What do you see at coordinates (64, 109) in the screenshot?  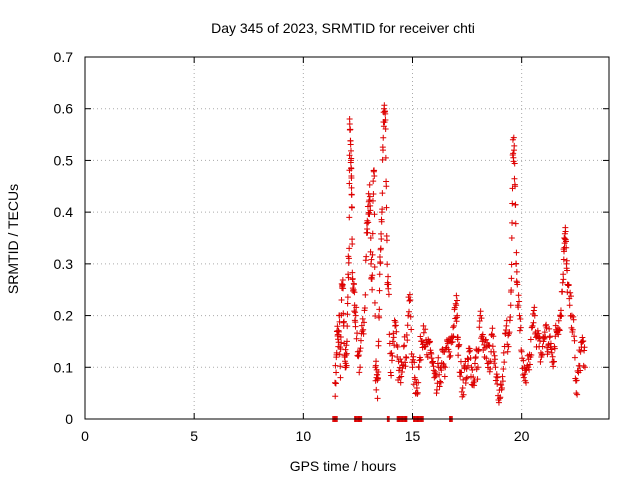 I see `y-tick-label: 0.6` at bounding box center [64, 109].